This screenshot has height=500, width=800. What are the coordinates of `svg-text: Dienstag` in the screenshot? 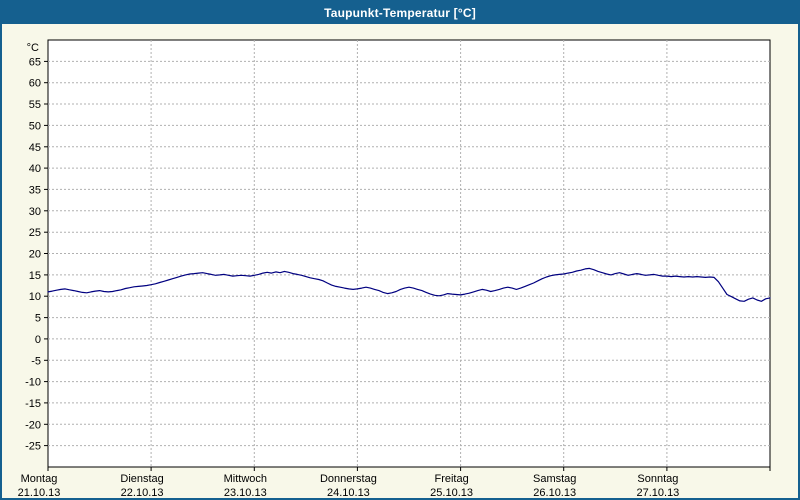 It's located at (141, 479).